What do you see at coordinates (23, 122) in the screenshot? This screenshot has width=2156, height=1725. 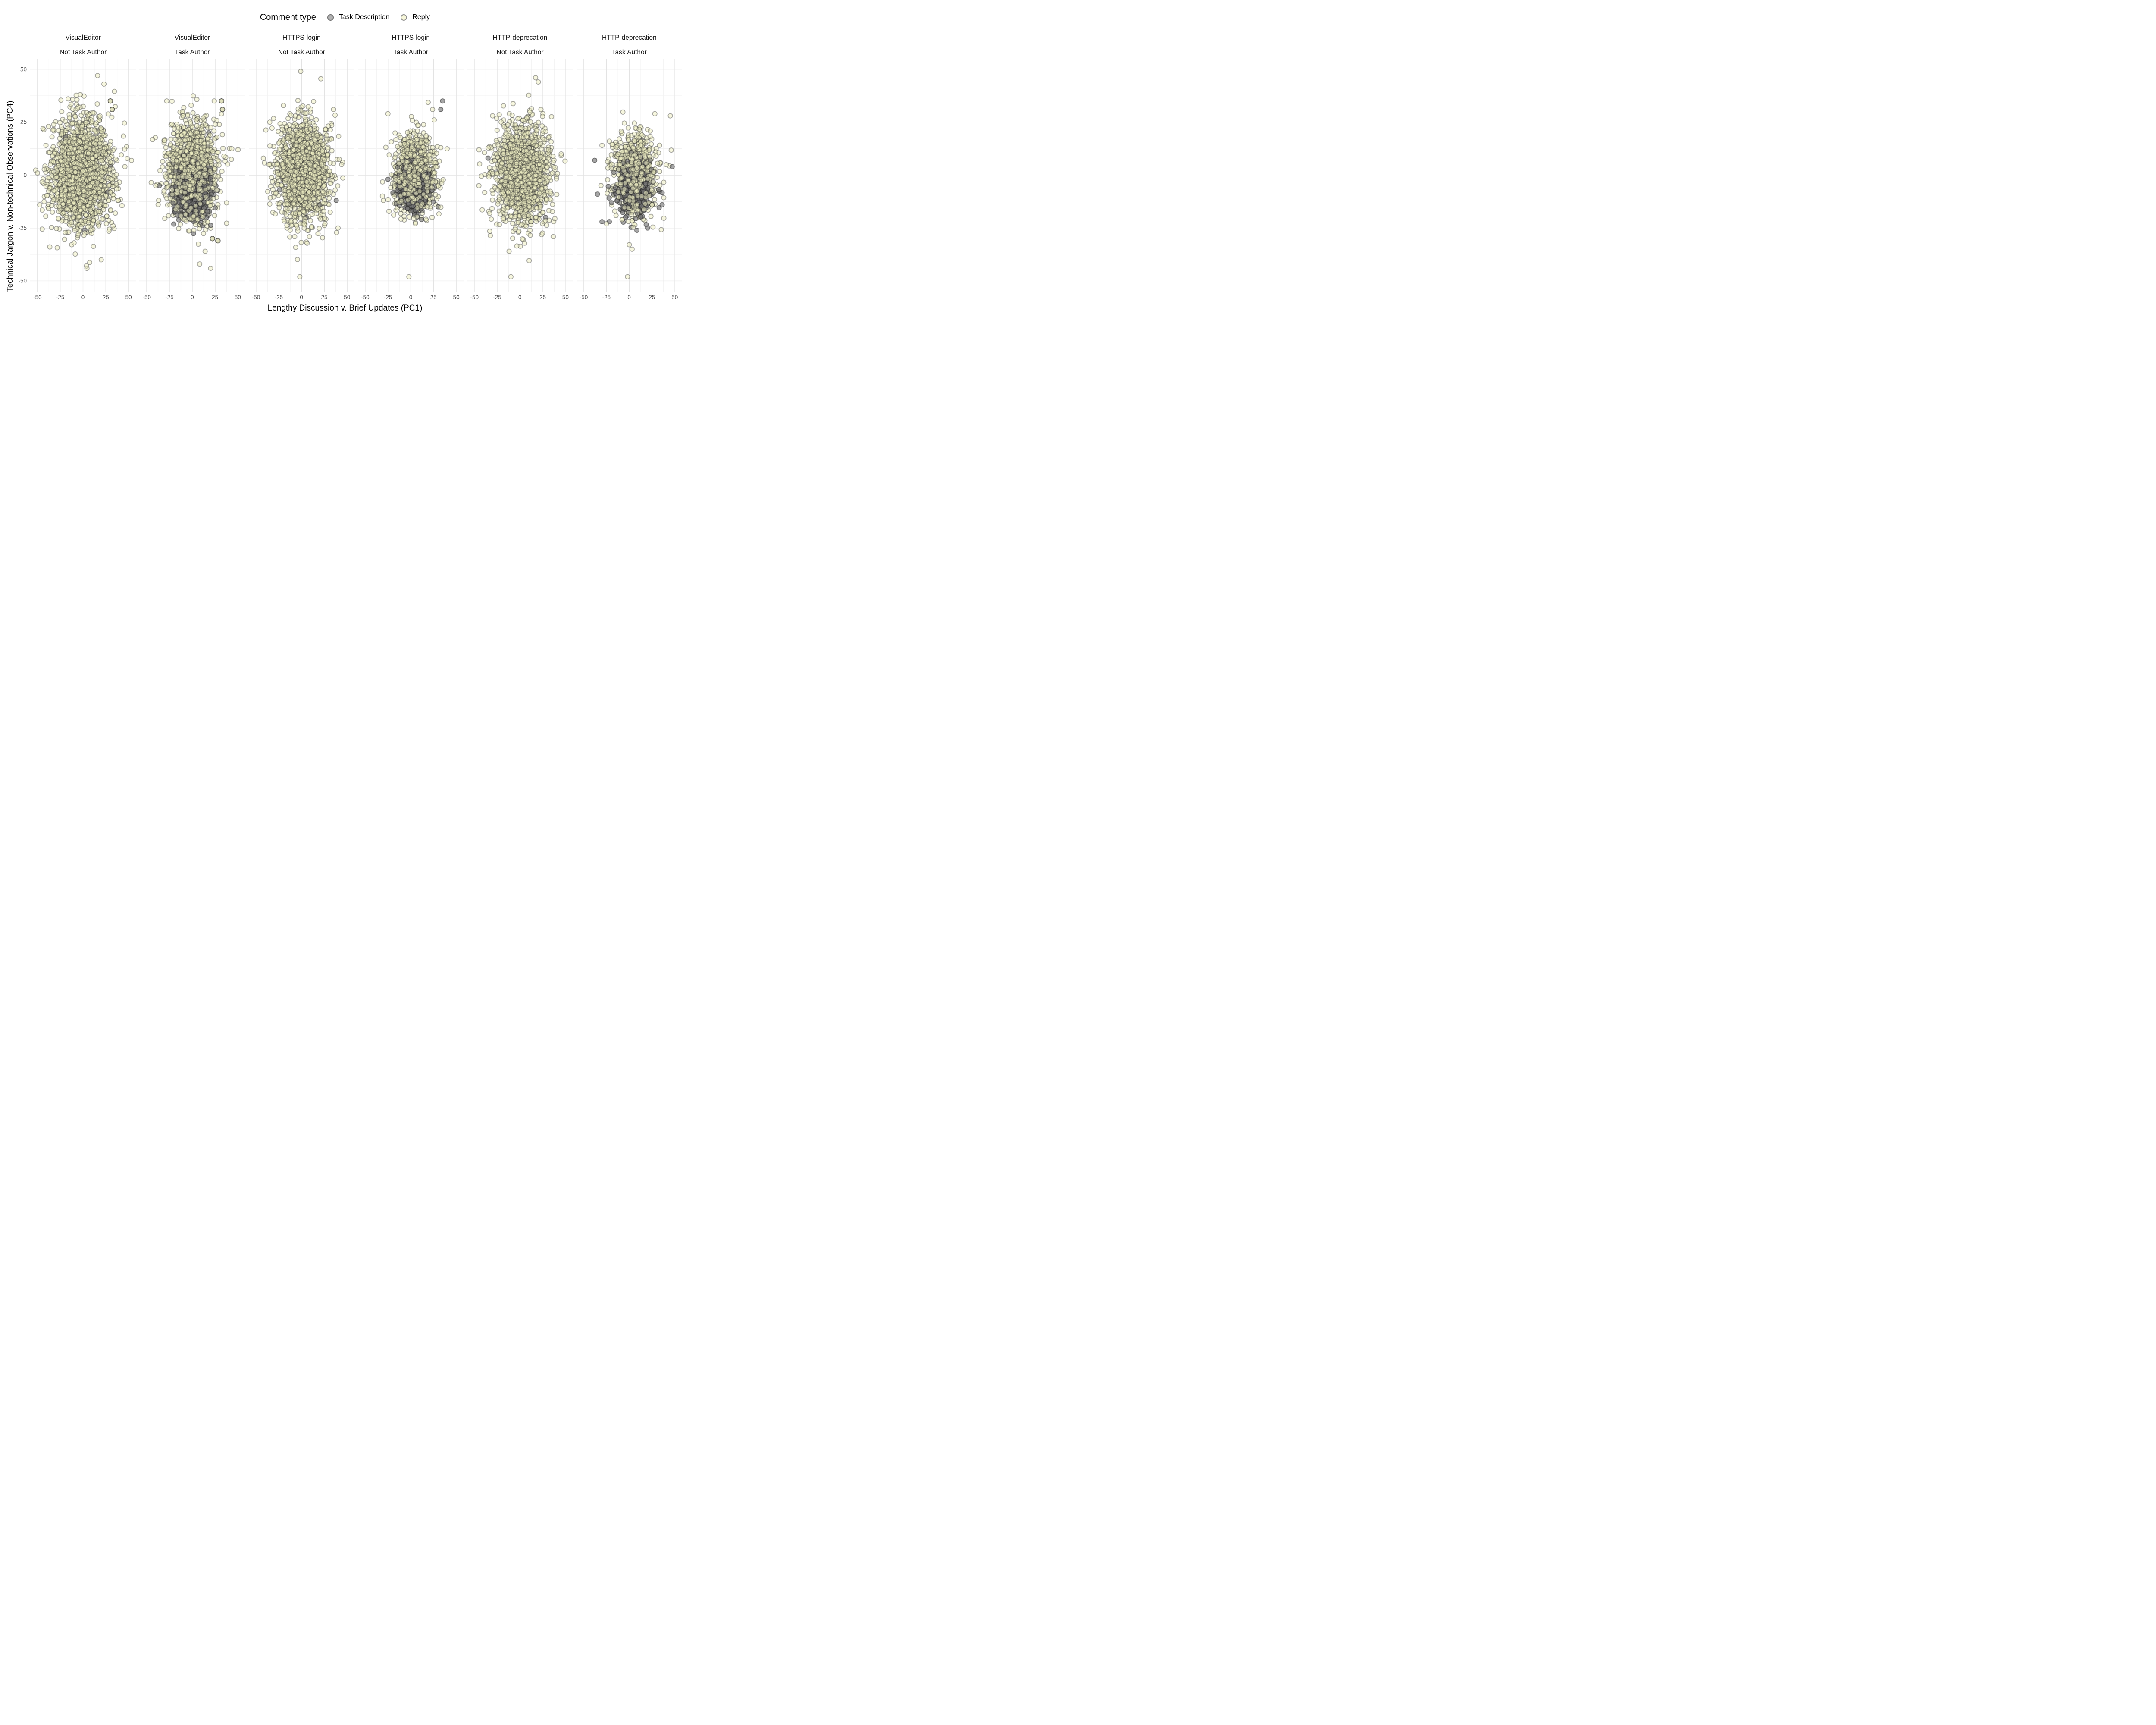 I see `y-tick-label: 25` at bounding box center [23, 122].